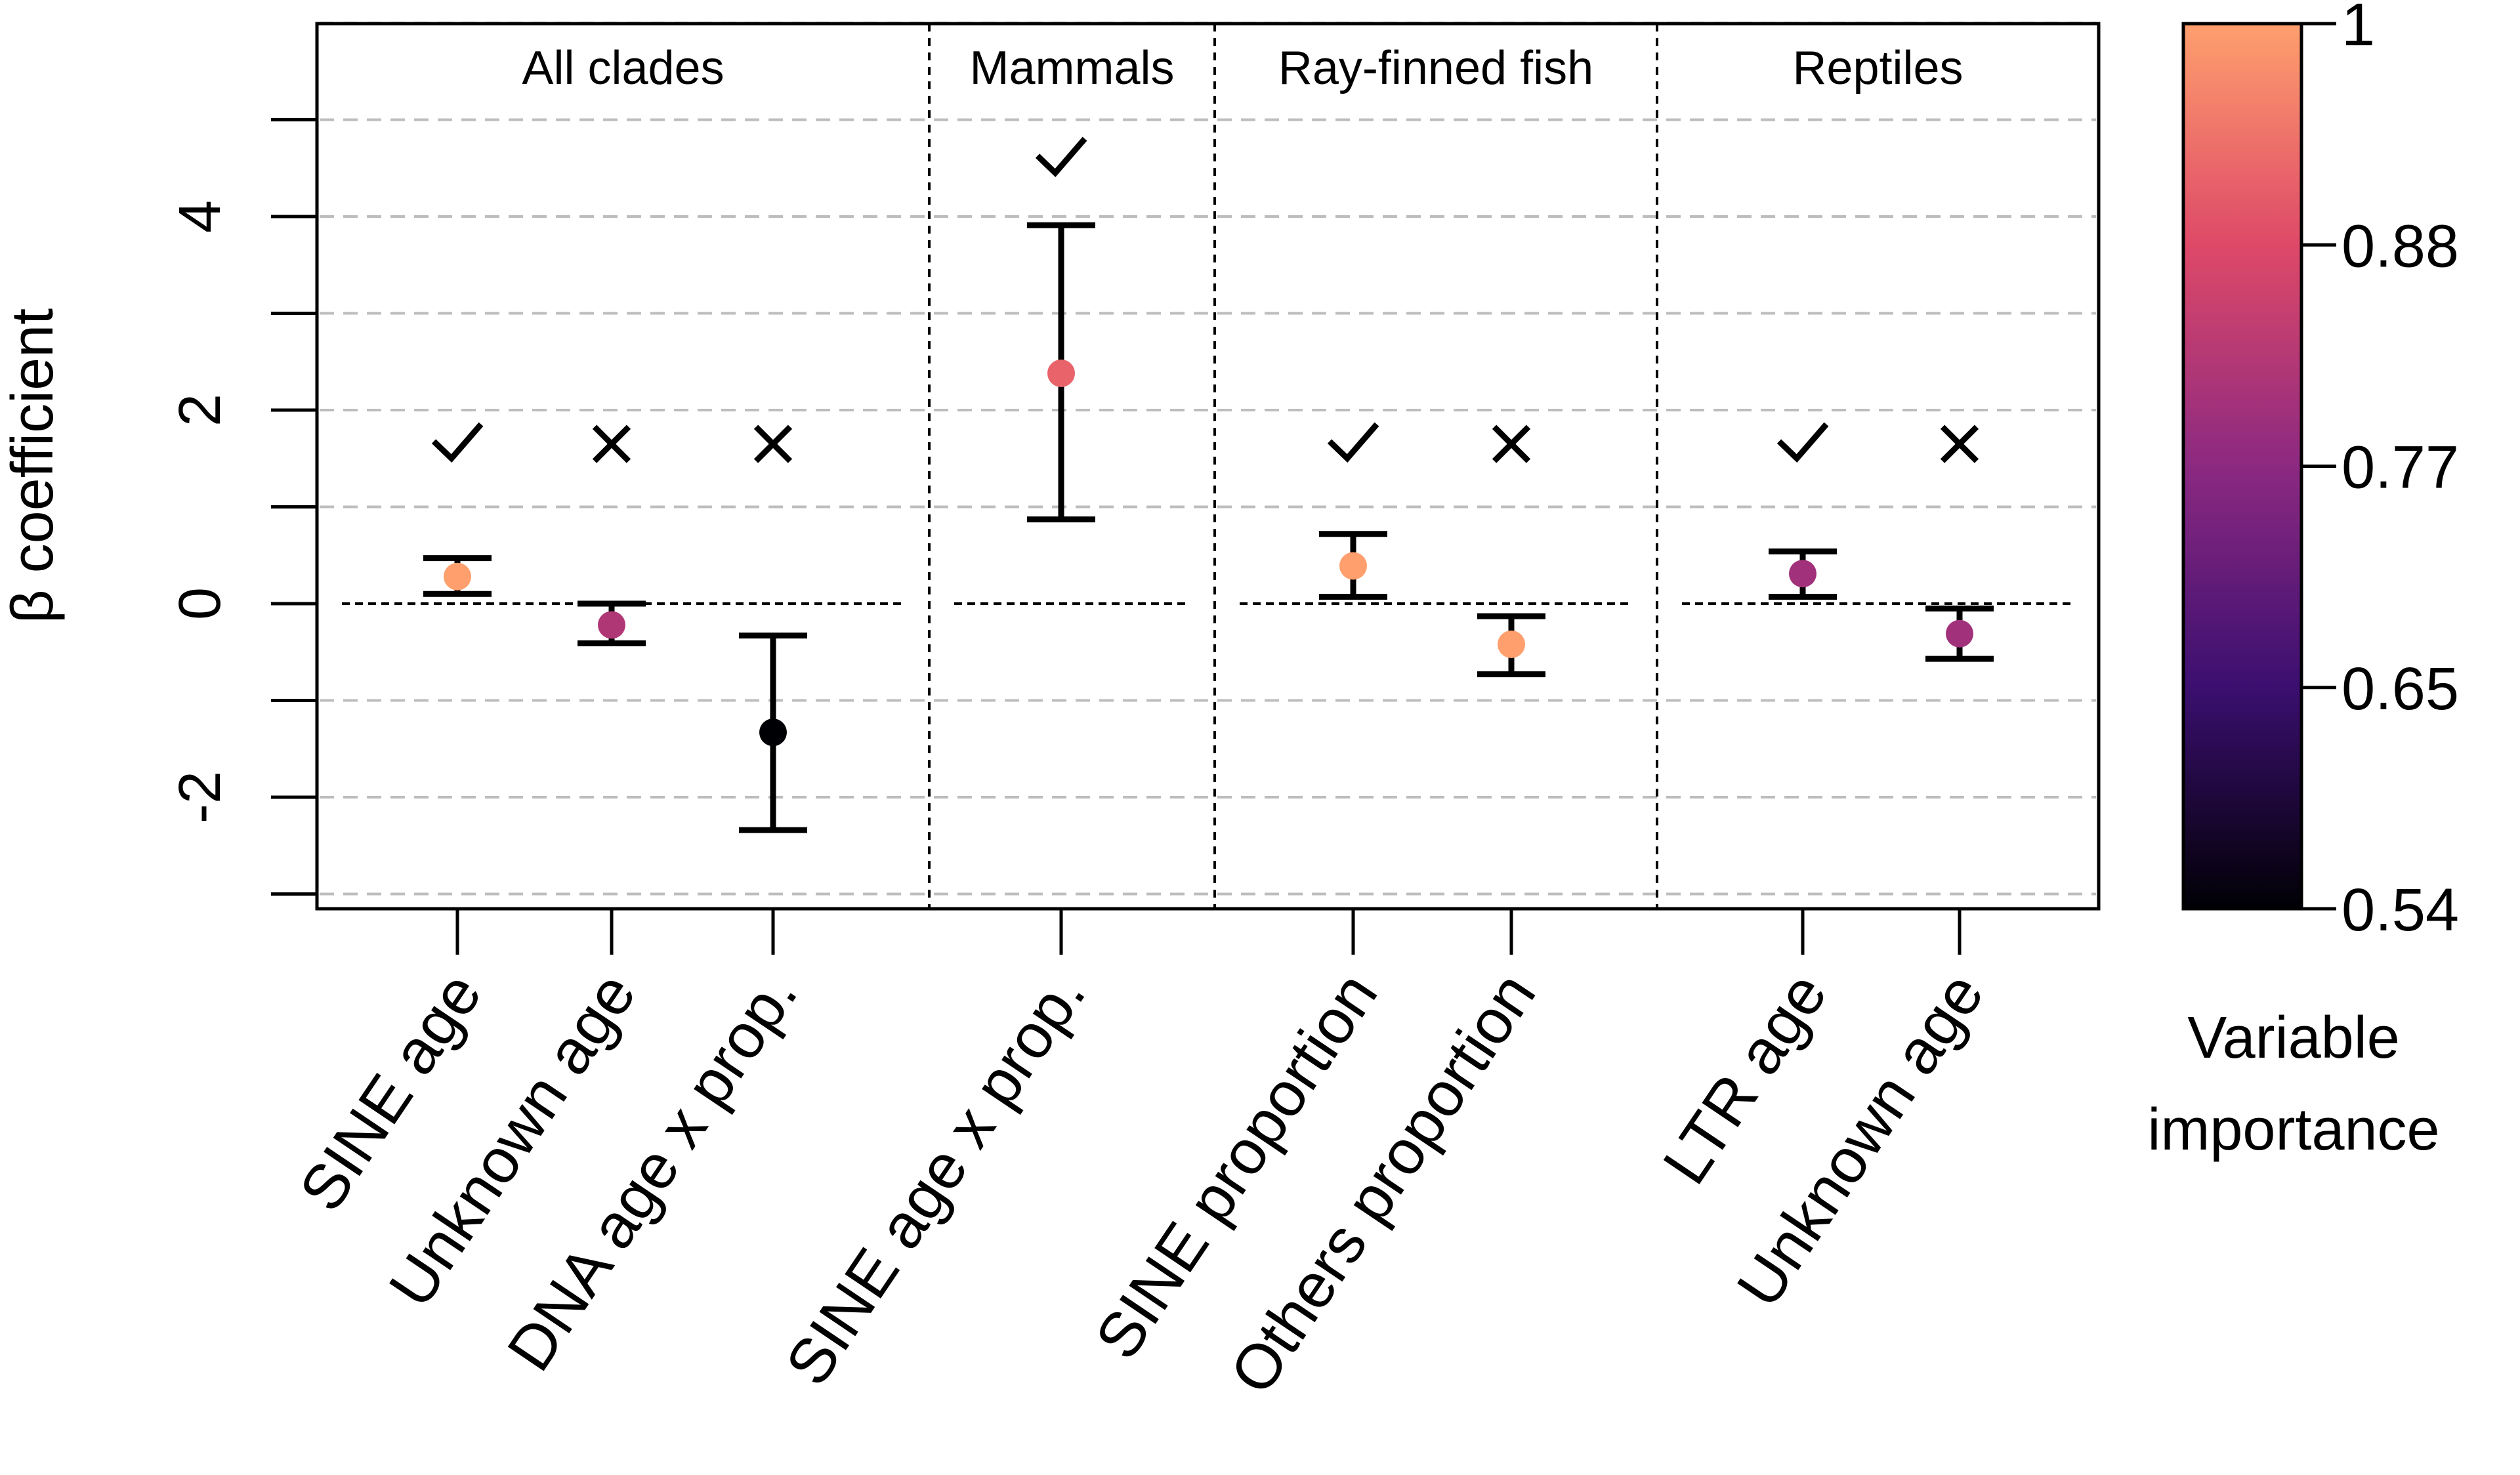 The height and width of the screenshot is (1475, 2520). Describe the element at coordinates (2400, 688) in the screenshot. I see `colorbar-tick-label: 0.65` at that location.